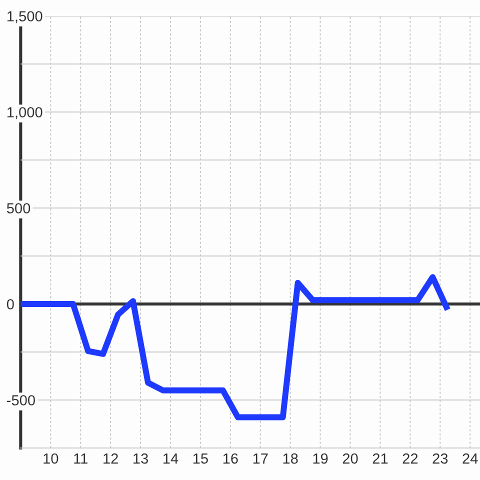 Image resolution: width=480 pixels, height=480 pixels. I want to click on x-tick-label: 10, so click(51, 458).